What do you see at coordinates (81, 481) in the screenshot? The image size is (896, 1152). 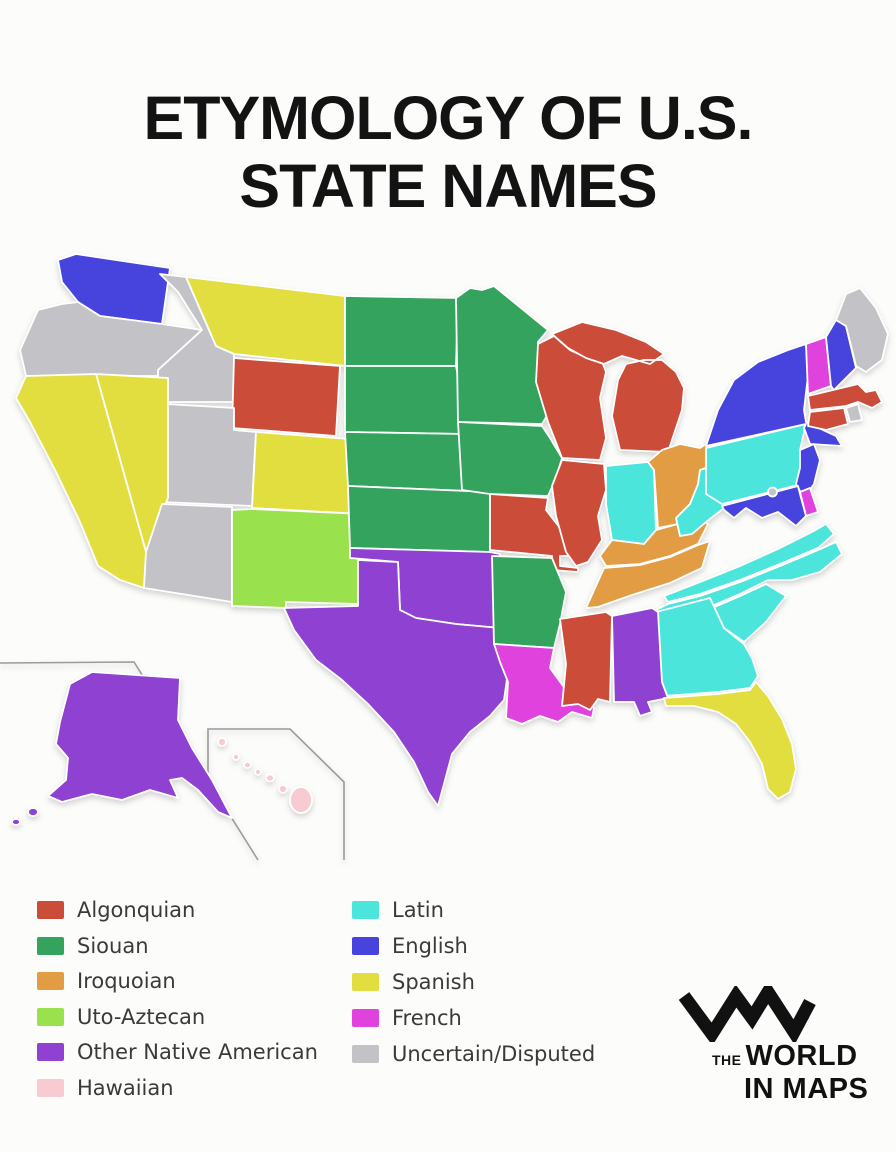 I see `state-CA` at bounding box center [81, 481].